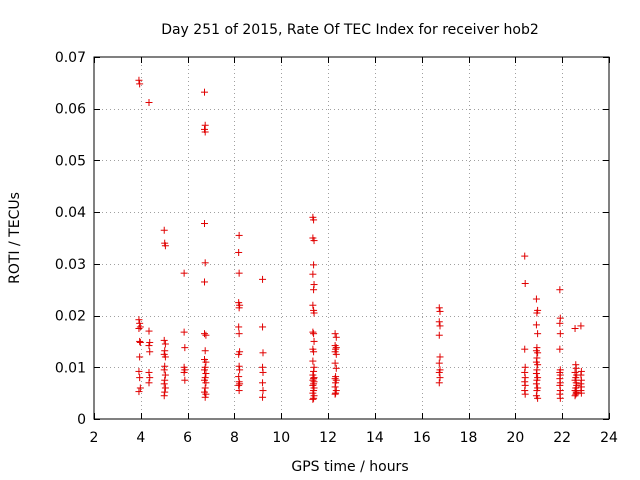 This screenshot has height=480, width=640. What do you see at coordinates (609, 438) in the screenshot?
I see `x-tick-label: 24` at bounding box center [609, 438].